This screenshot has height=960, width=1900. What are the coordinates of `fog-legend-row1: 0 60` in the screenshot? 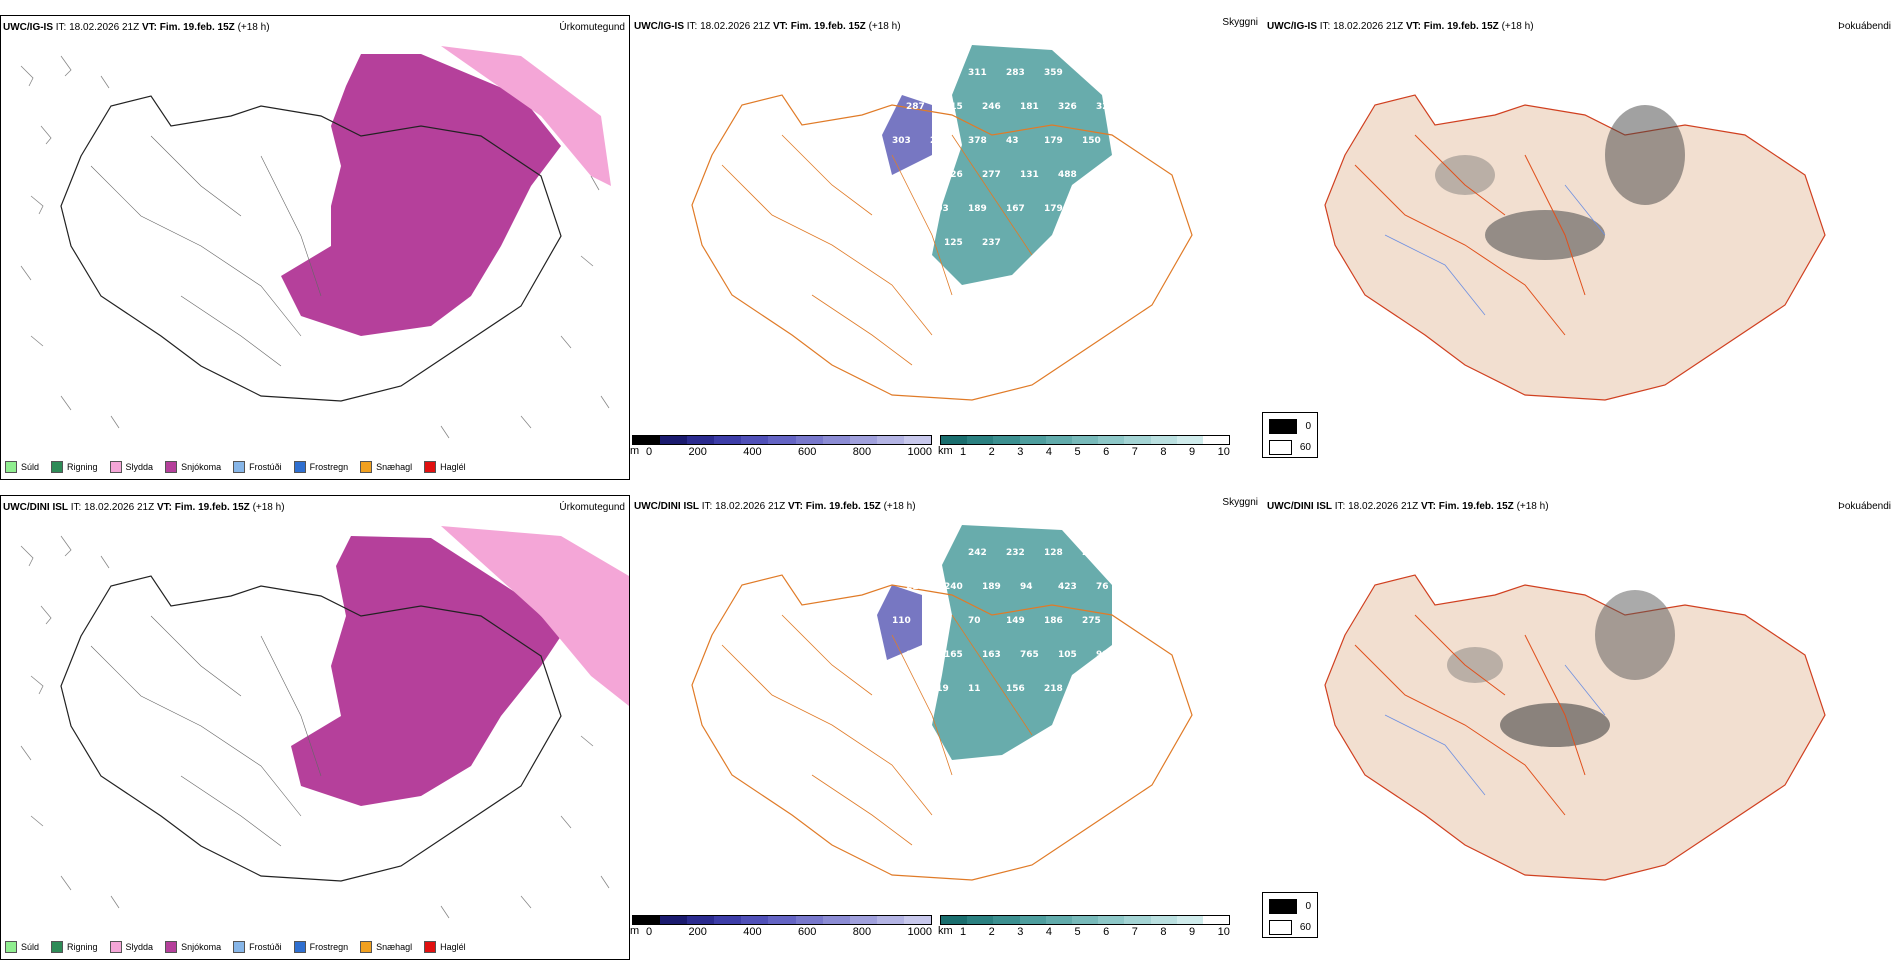 It's located at (1290, 435).